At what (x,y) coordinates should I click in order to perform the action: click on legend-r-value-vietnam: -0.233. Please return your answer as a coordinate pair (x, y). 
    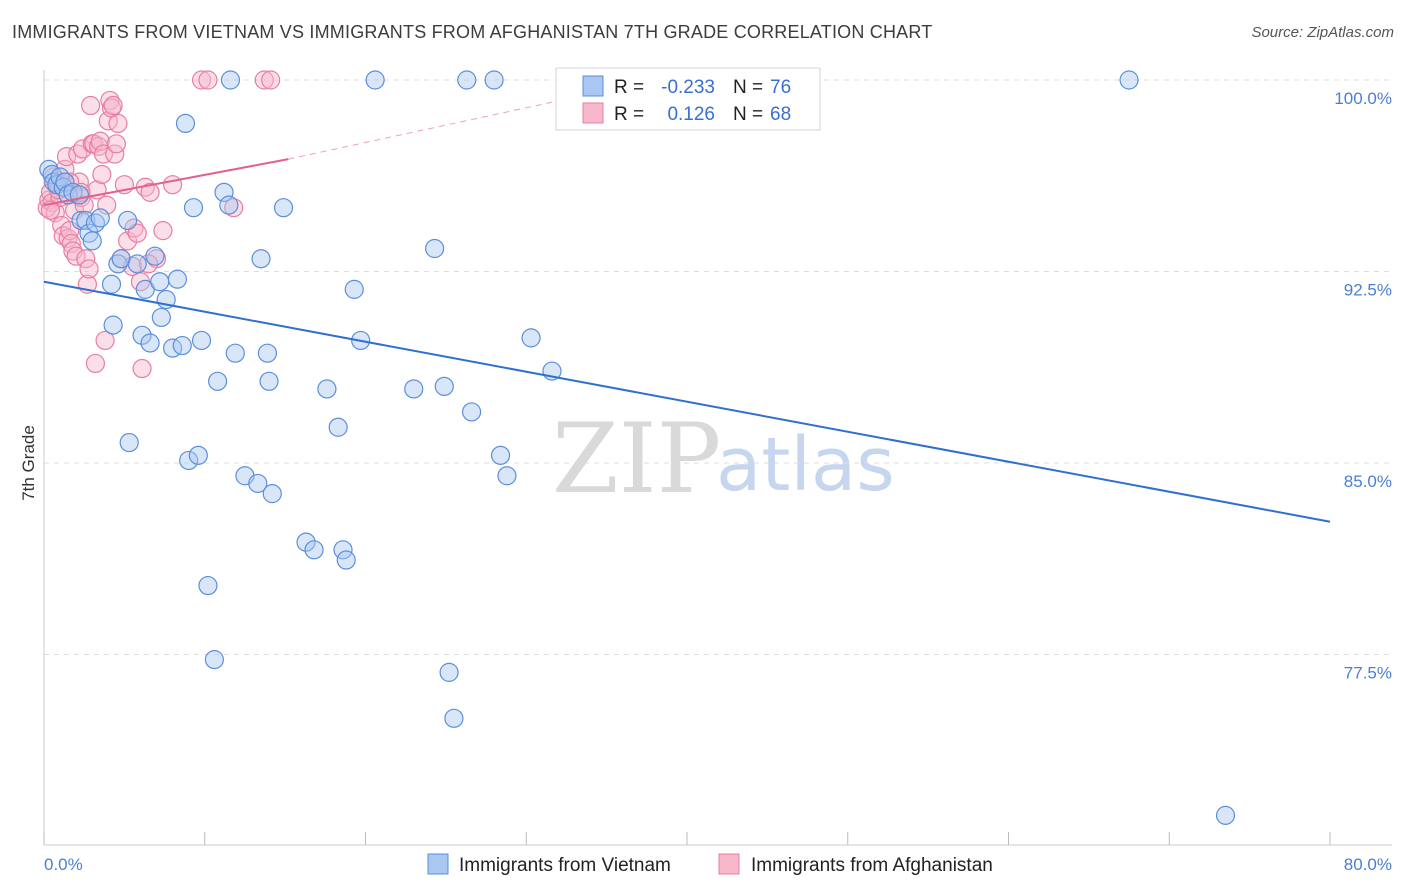
    Looking at the image, I should click on (688, 87).